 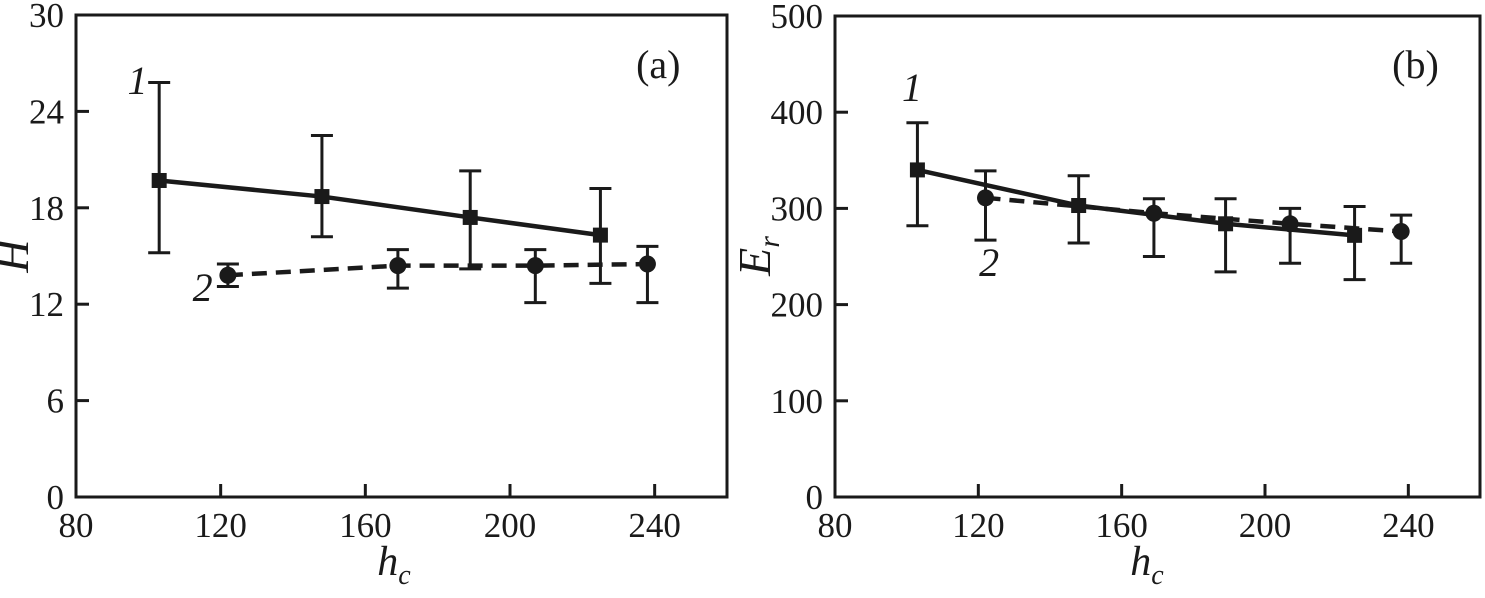 I want to click on y-tick-label: 300, so click(x=797, y=208).